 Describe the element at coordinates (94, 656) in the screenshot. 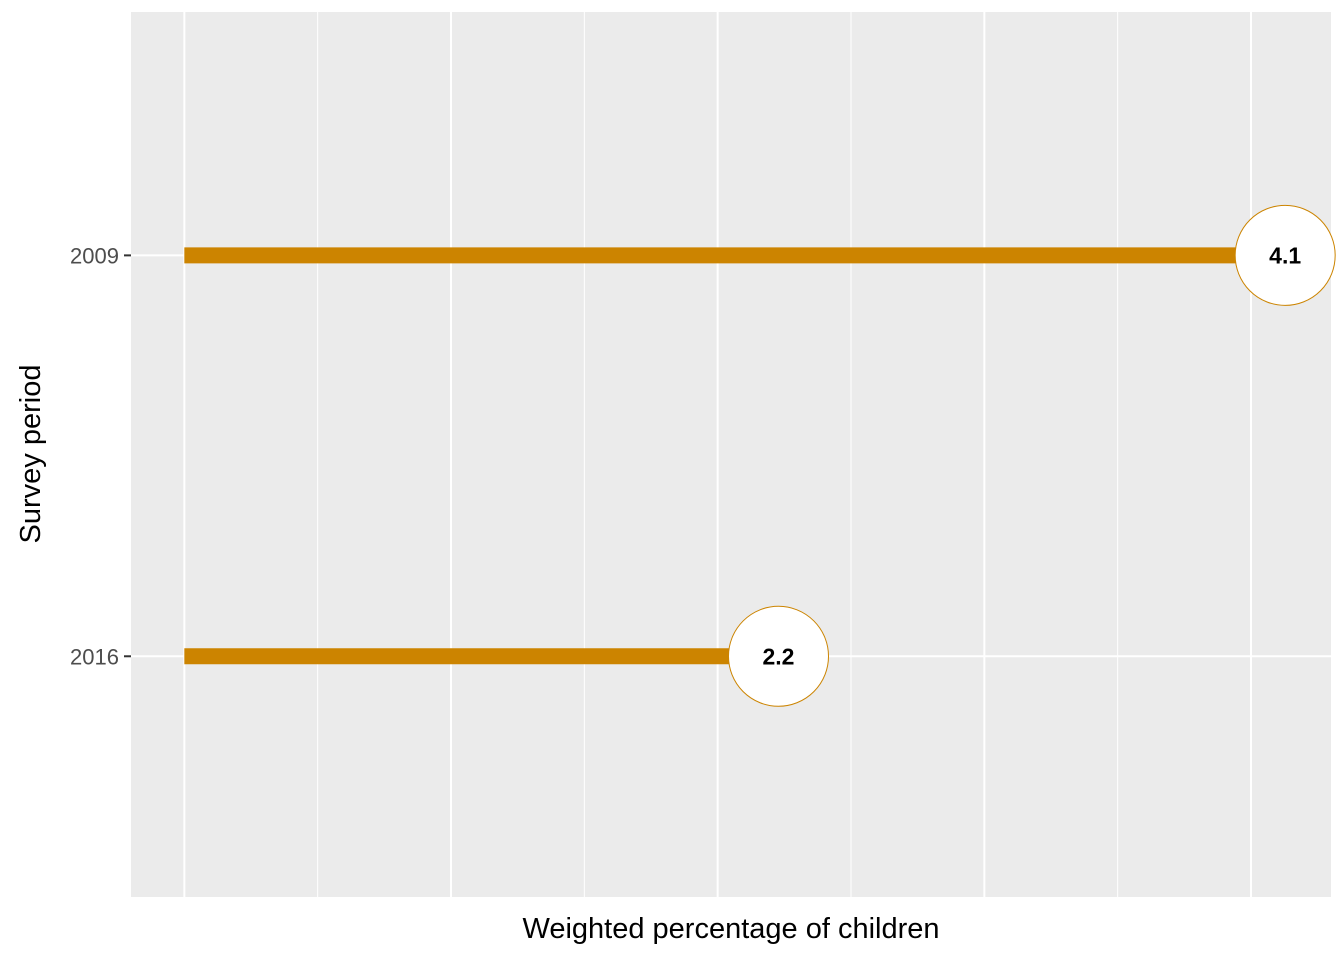

I see `y-tick-label: 2016` at that location.